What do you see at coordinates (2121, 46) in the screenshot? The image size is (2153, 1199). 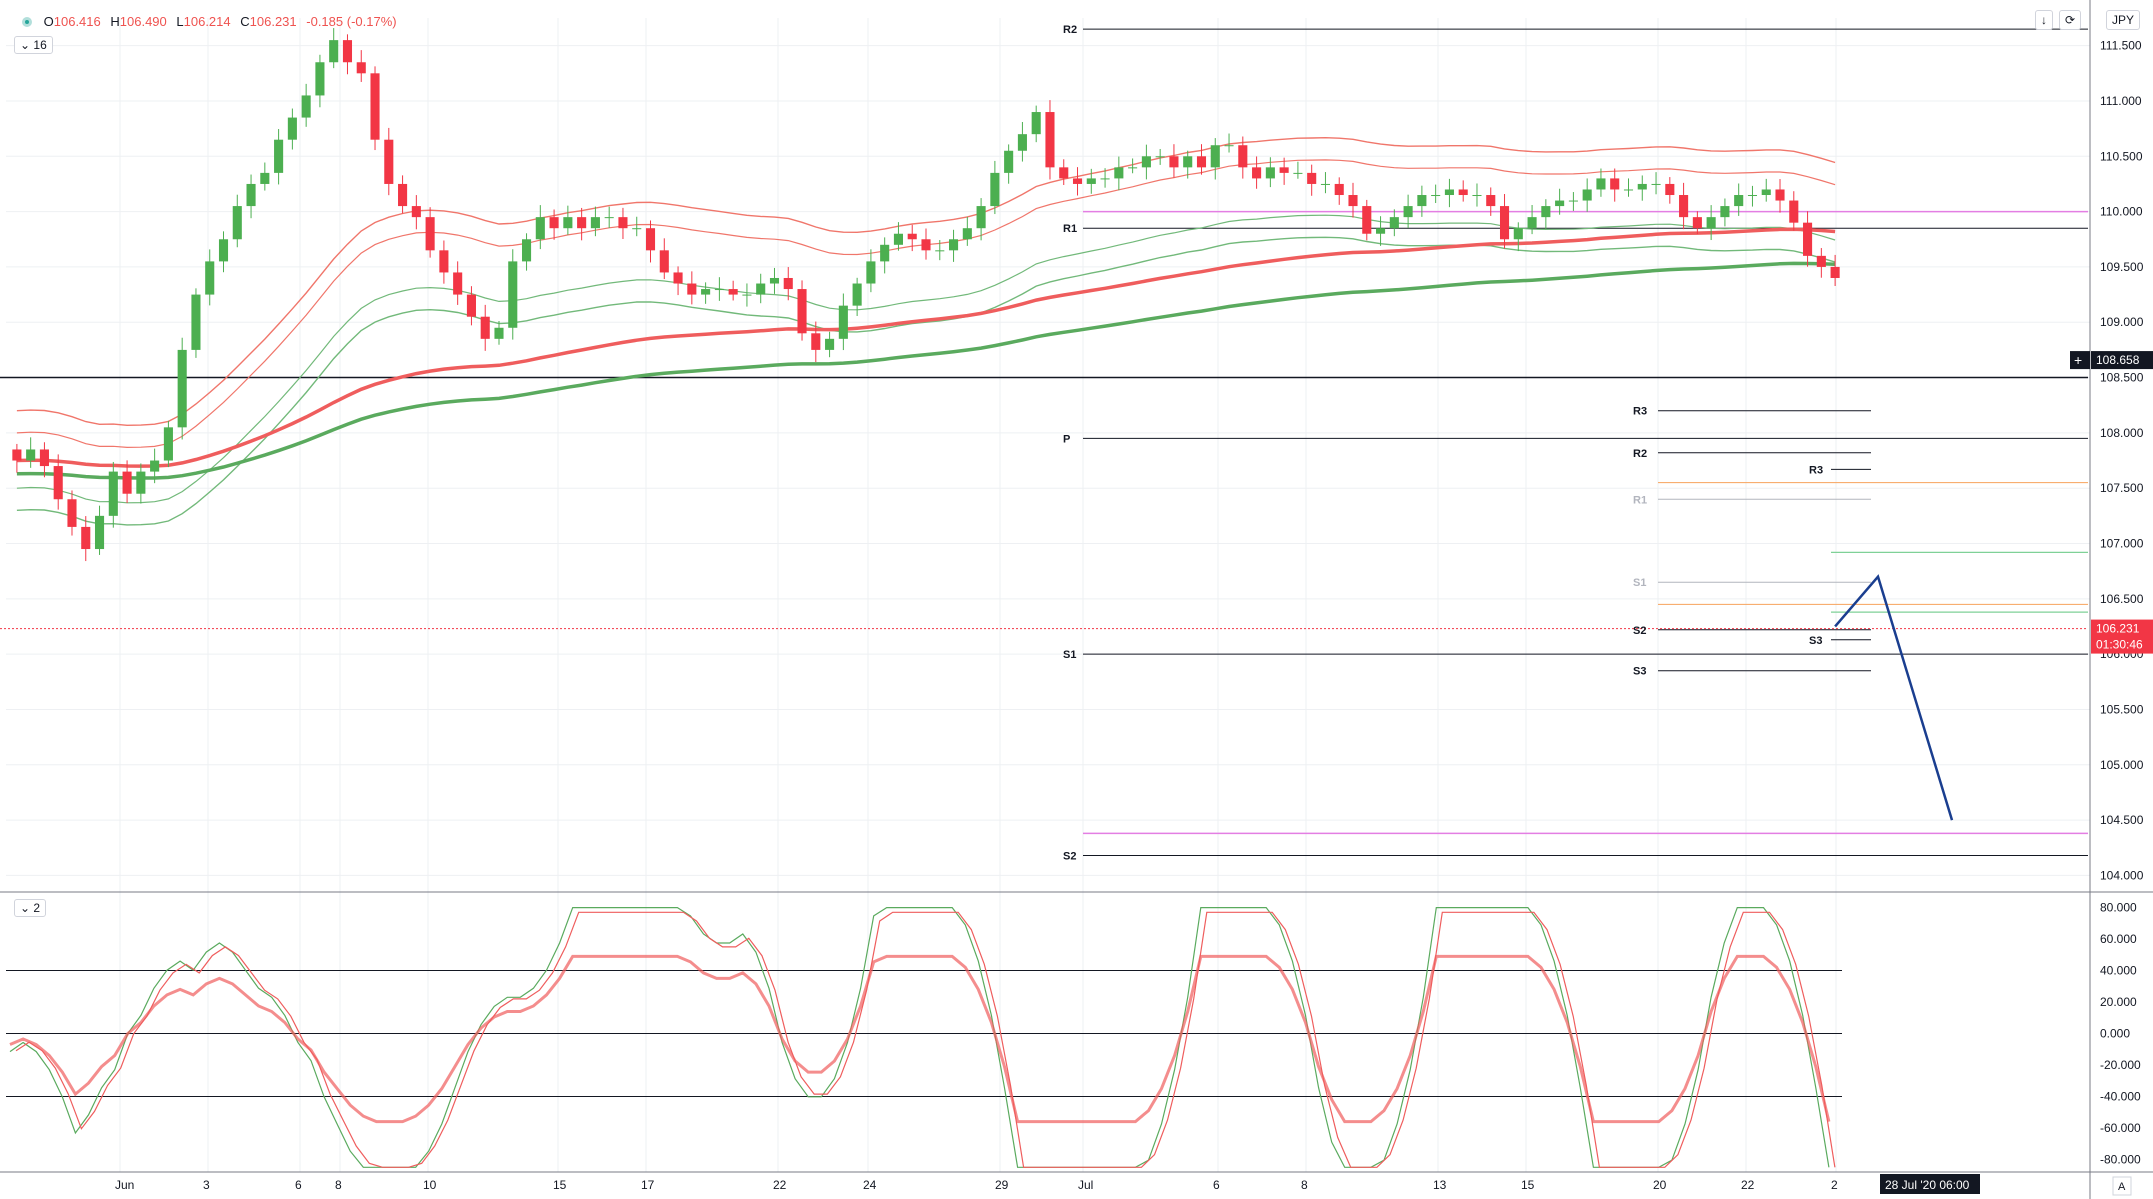 I see `price-tick-label: 111.500` at bounding box center [2121, 46].